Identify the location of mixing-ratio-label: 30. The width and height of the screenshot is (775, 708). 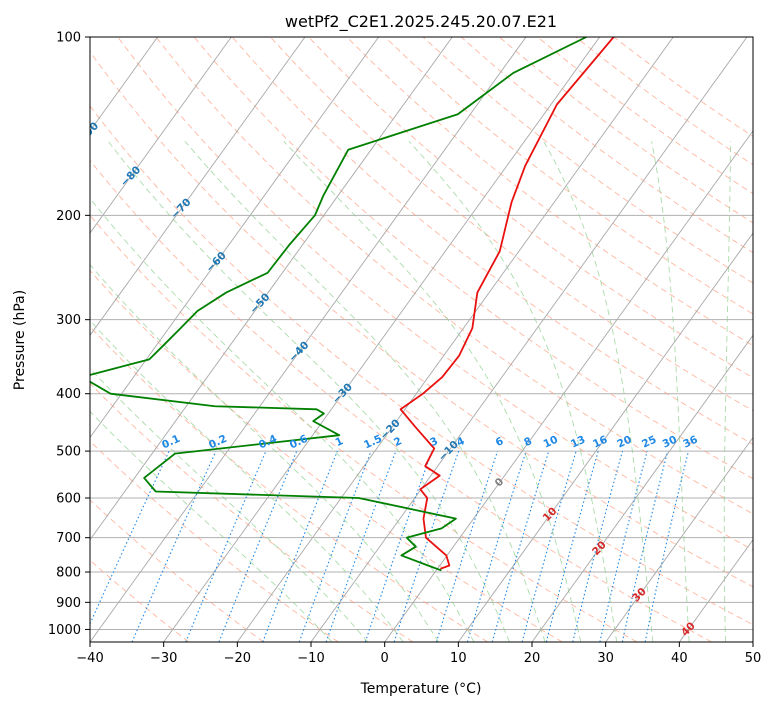
(670, 442).